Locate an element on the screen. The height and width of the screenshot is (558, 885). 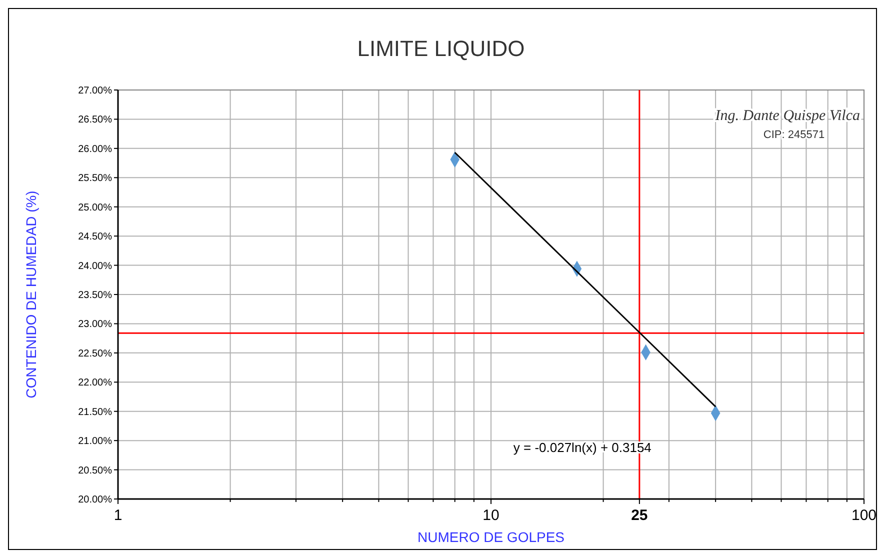
x-tick-label: 1 is located at coordinates (118, 515).